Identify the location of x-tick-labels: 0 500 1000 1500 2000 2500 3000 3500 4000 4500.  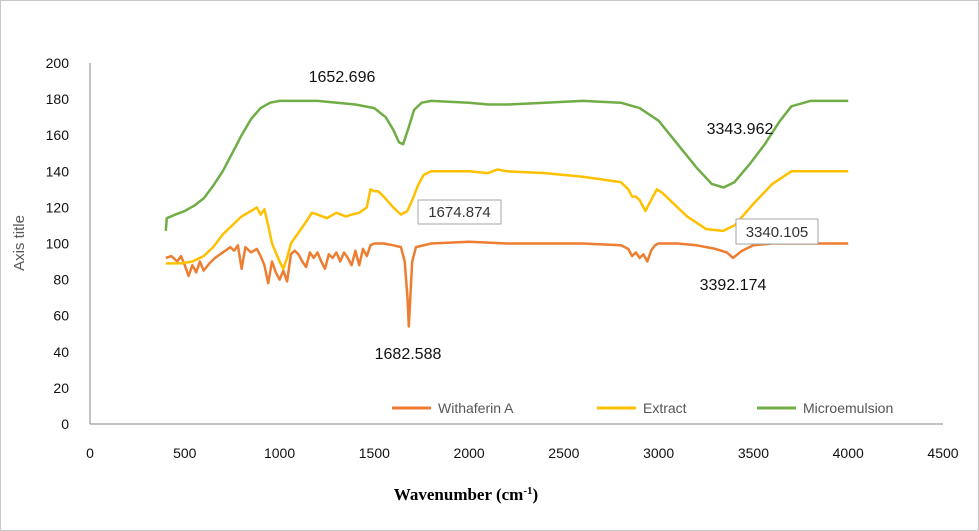
(522, 453).